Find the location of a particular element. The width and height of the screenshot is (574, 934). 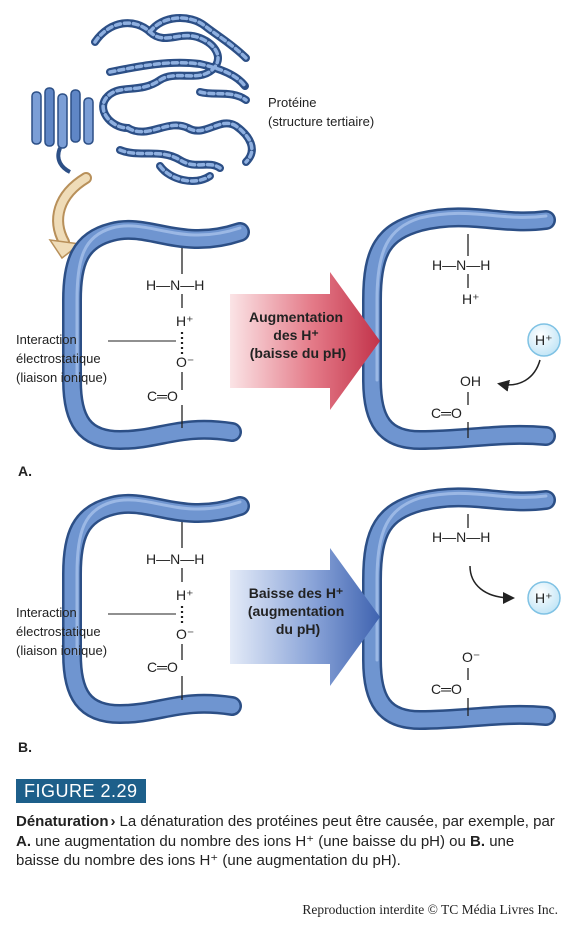

protein-label: Protéine (structure tertiaire) is located at coordinates (321, 112).